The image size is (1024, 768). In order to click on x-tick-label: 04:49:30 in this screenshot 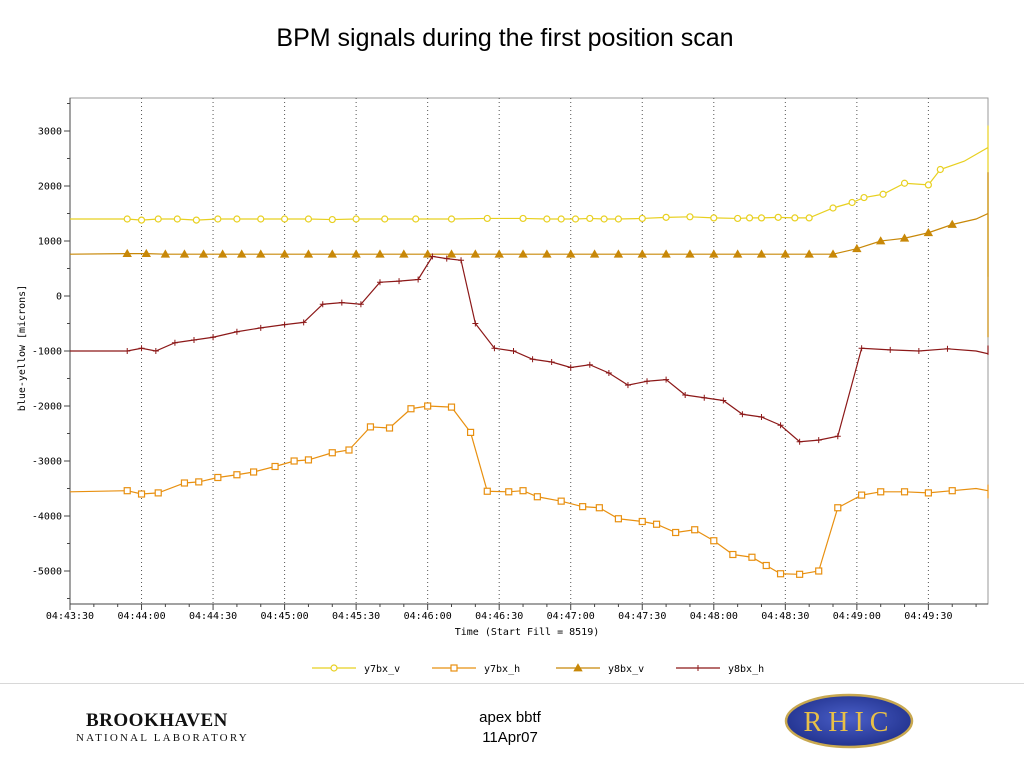, I will do `click(928, 616)`.